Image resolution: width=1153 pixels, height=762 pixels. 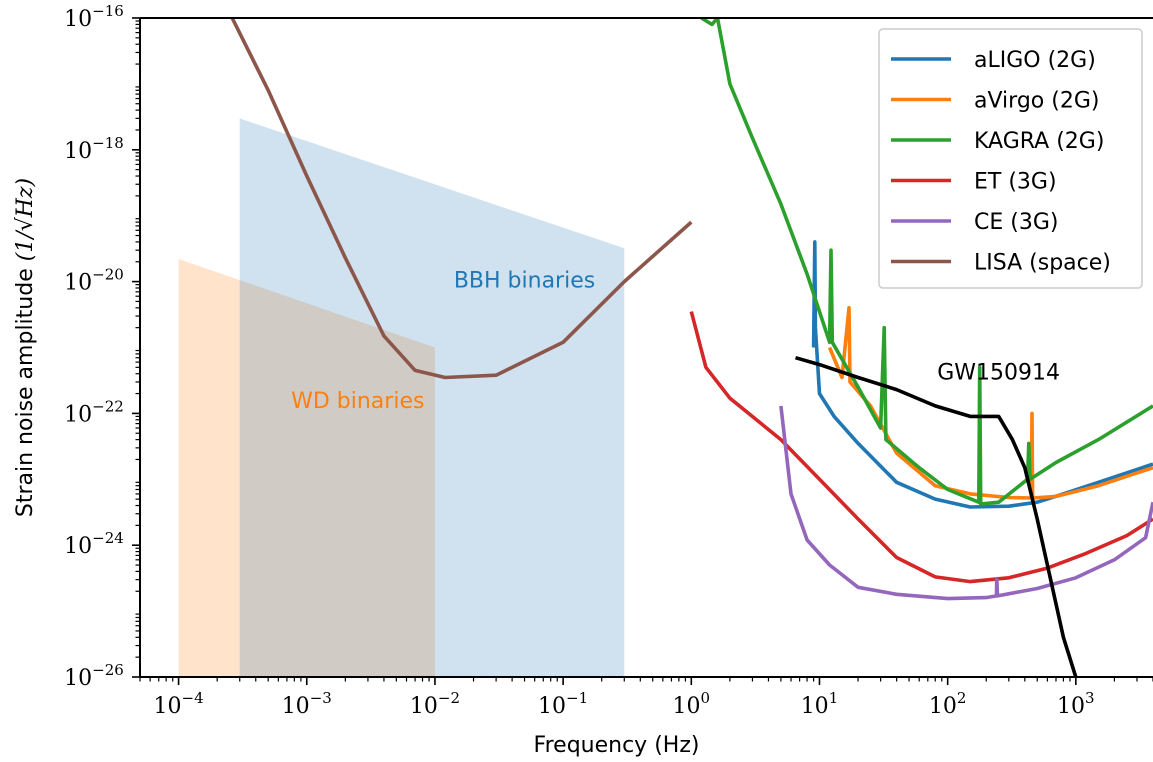 I want to click on x-tick-label: 10⁰, so click(x=692, y=704).